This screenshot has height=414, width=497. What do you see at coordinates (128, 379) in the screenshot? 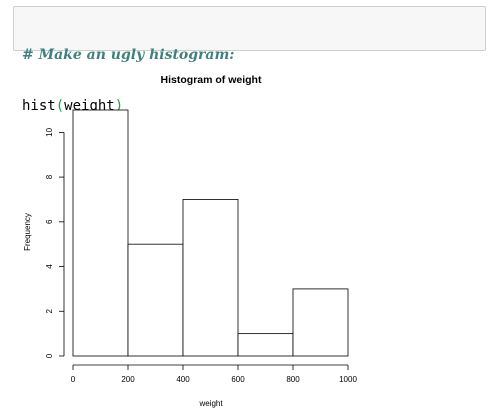
I see `x-tick-label: 200` at bounding box center [128, 379].